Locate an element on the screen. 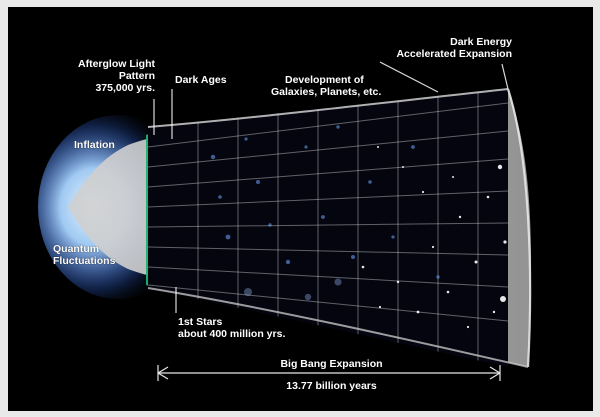 This screenshot has width=600, height=417. inflation-label: Inflation is located at coordinates (94, 145).